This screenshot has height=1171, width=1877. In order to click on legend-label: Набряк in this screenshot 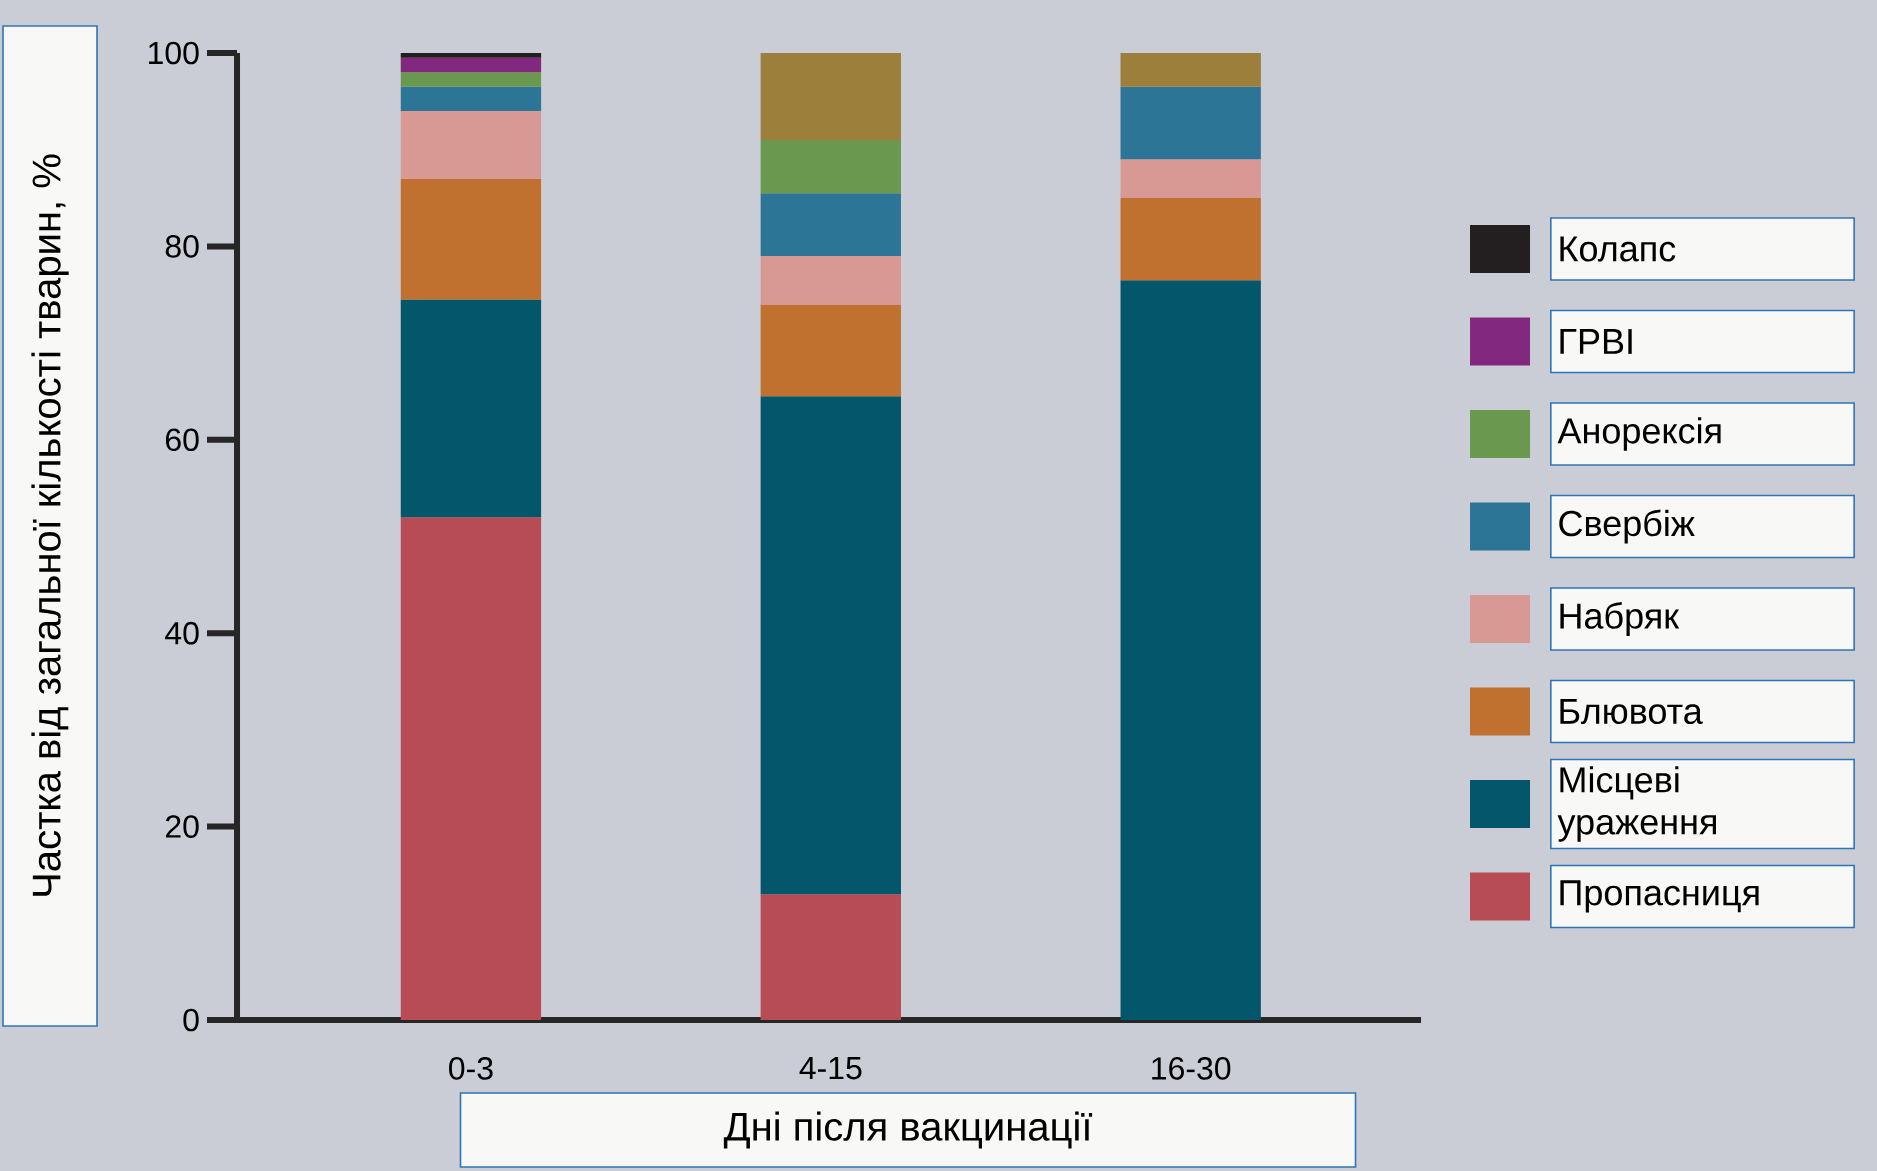, I will do `click(1620, 619)`.